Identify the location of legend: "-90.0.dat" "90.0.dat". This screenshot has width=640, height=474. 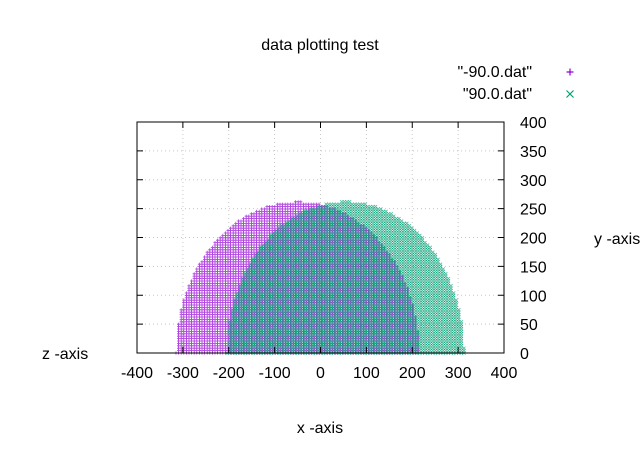
(515, 83).